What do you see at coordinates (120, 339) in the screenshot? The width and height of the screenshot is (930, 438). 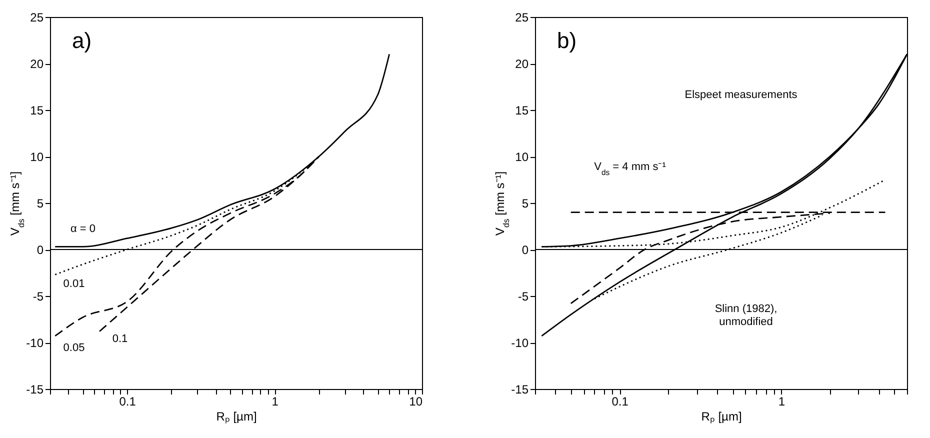 I see `annotation: 0.1` at bounding box center [120, 339].